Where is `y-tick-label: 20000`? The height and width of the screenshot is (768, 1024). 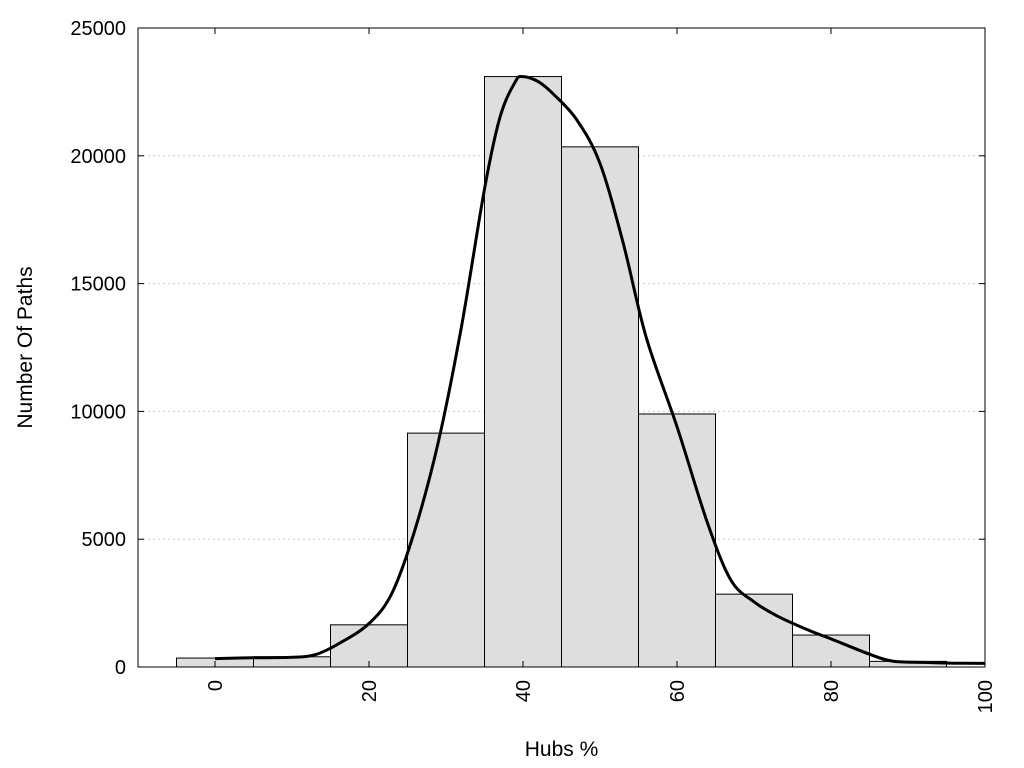
y-tick-label: 20000 is located at coordinates (98, 157).